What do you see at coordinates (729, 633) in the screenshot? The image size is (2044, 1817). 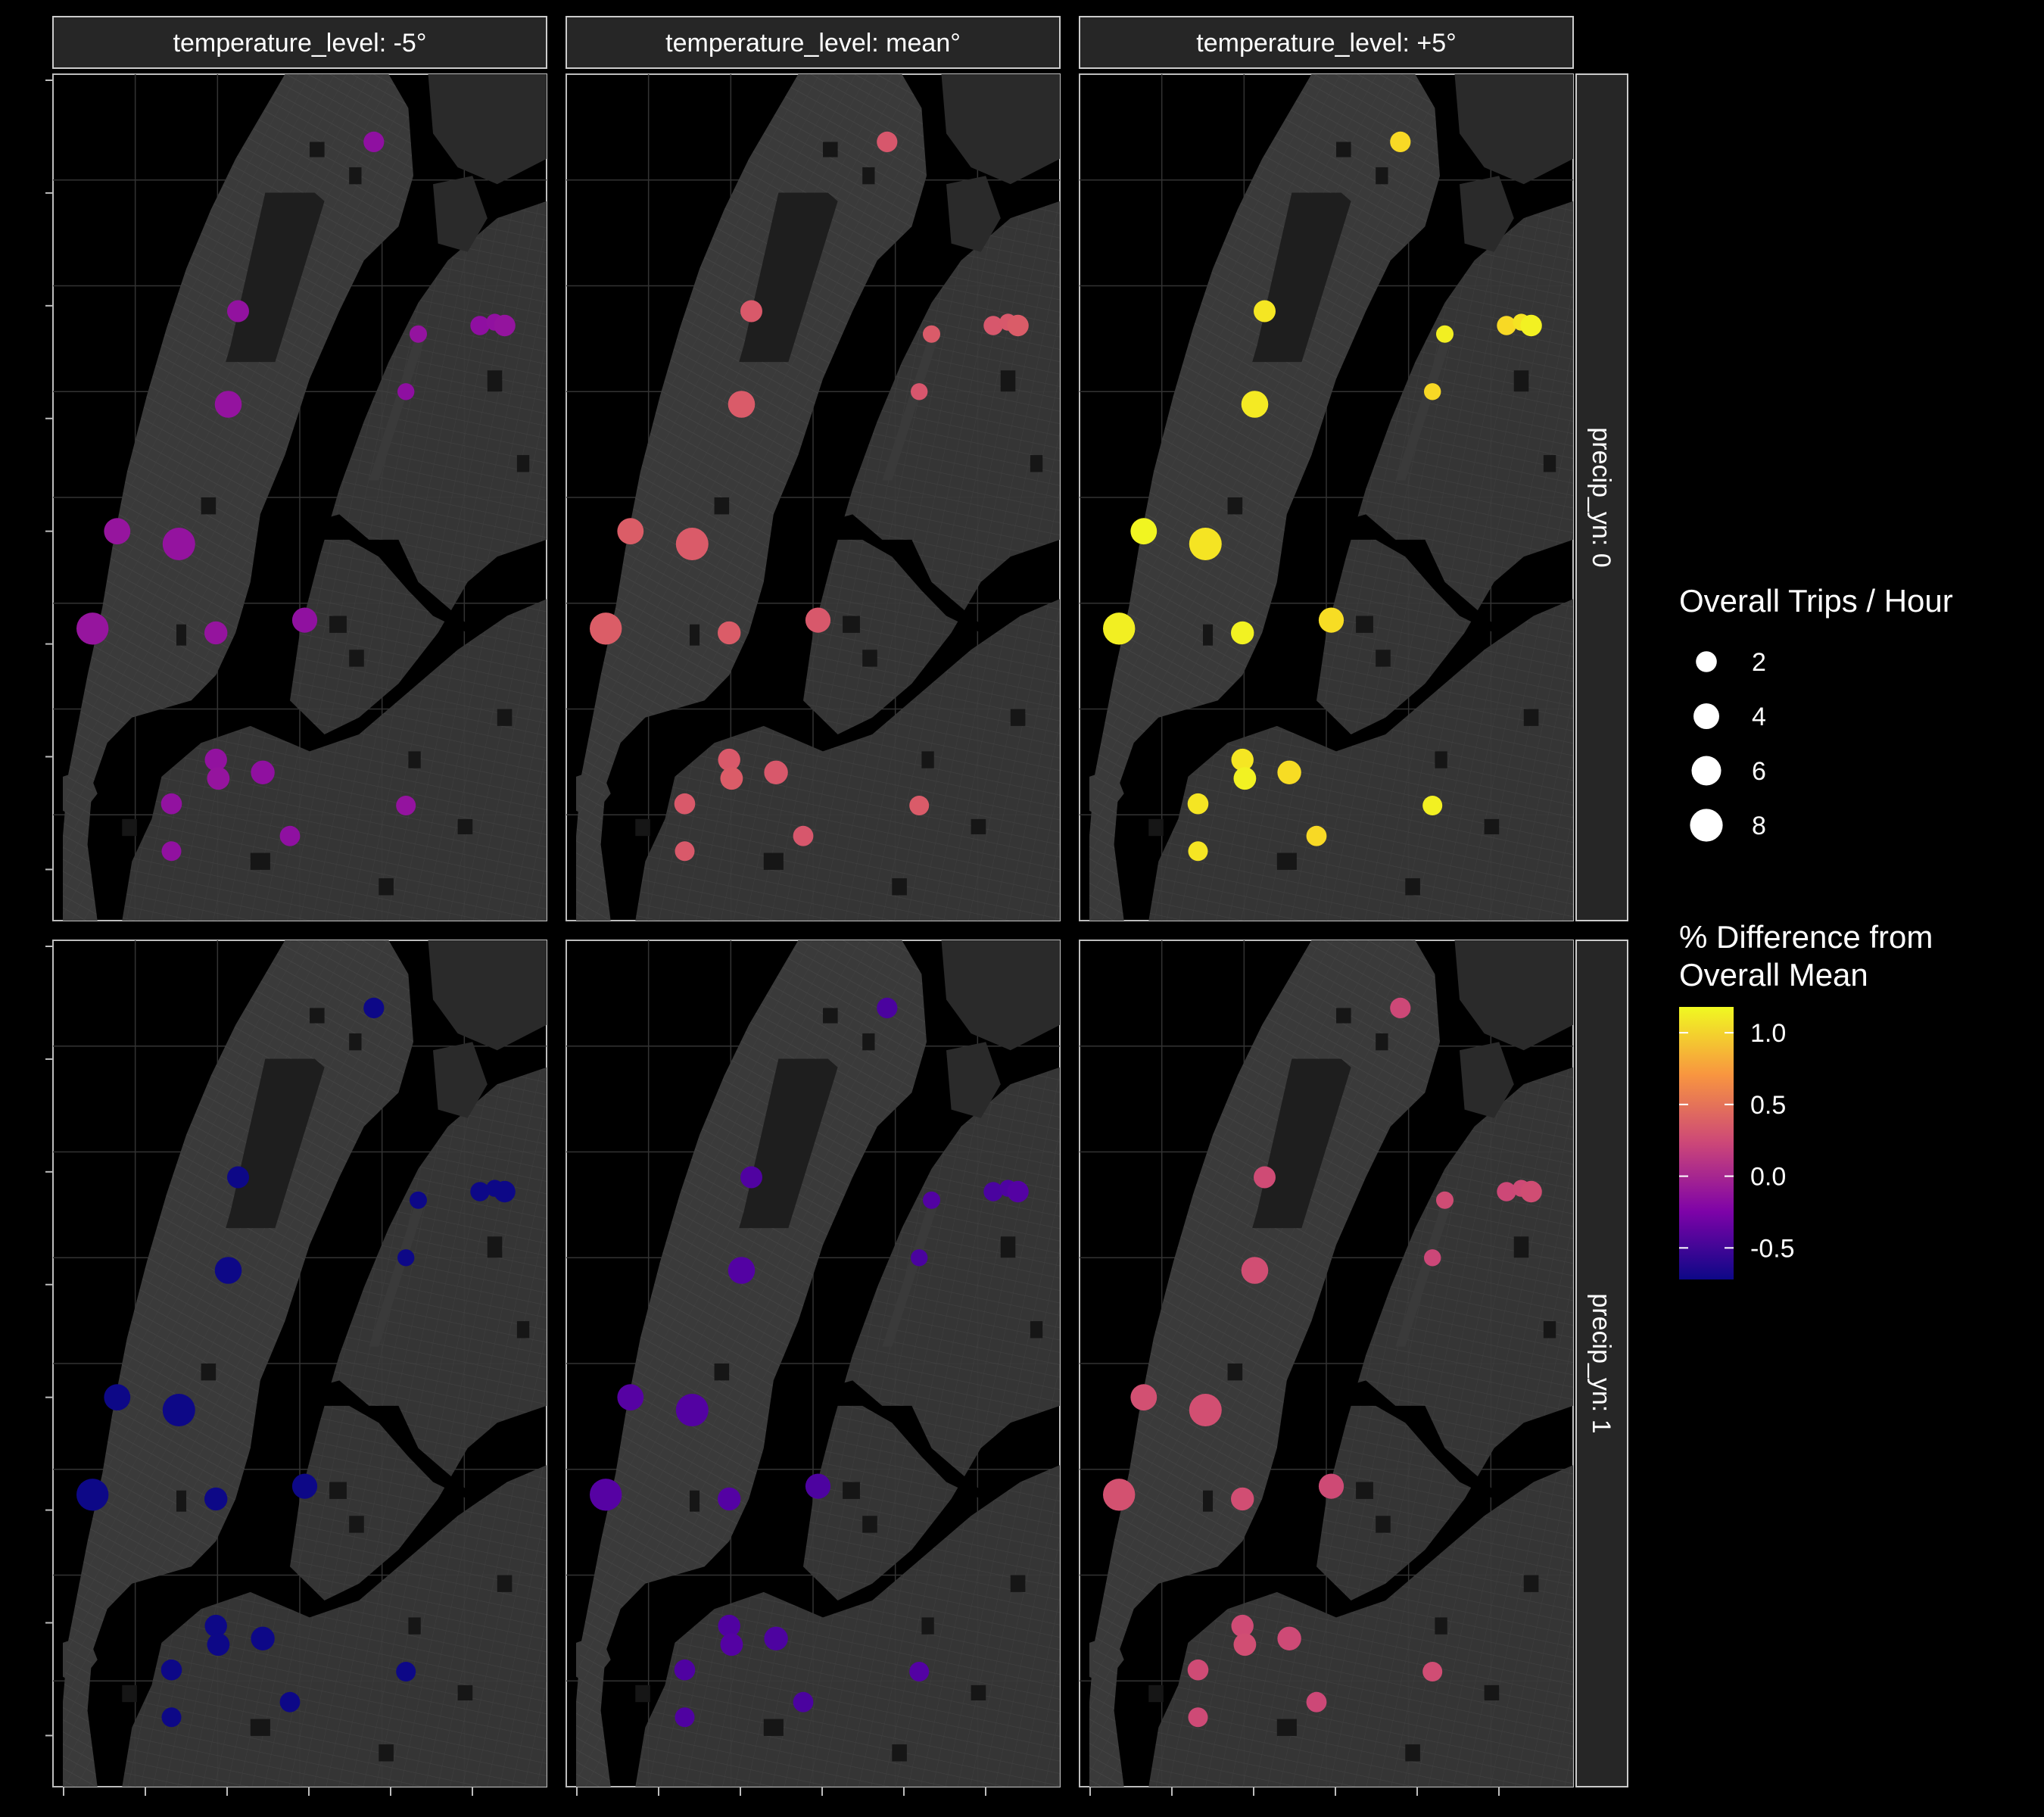 I see `station-bubble-s12` at bounding box center [729, 633].